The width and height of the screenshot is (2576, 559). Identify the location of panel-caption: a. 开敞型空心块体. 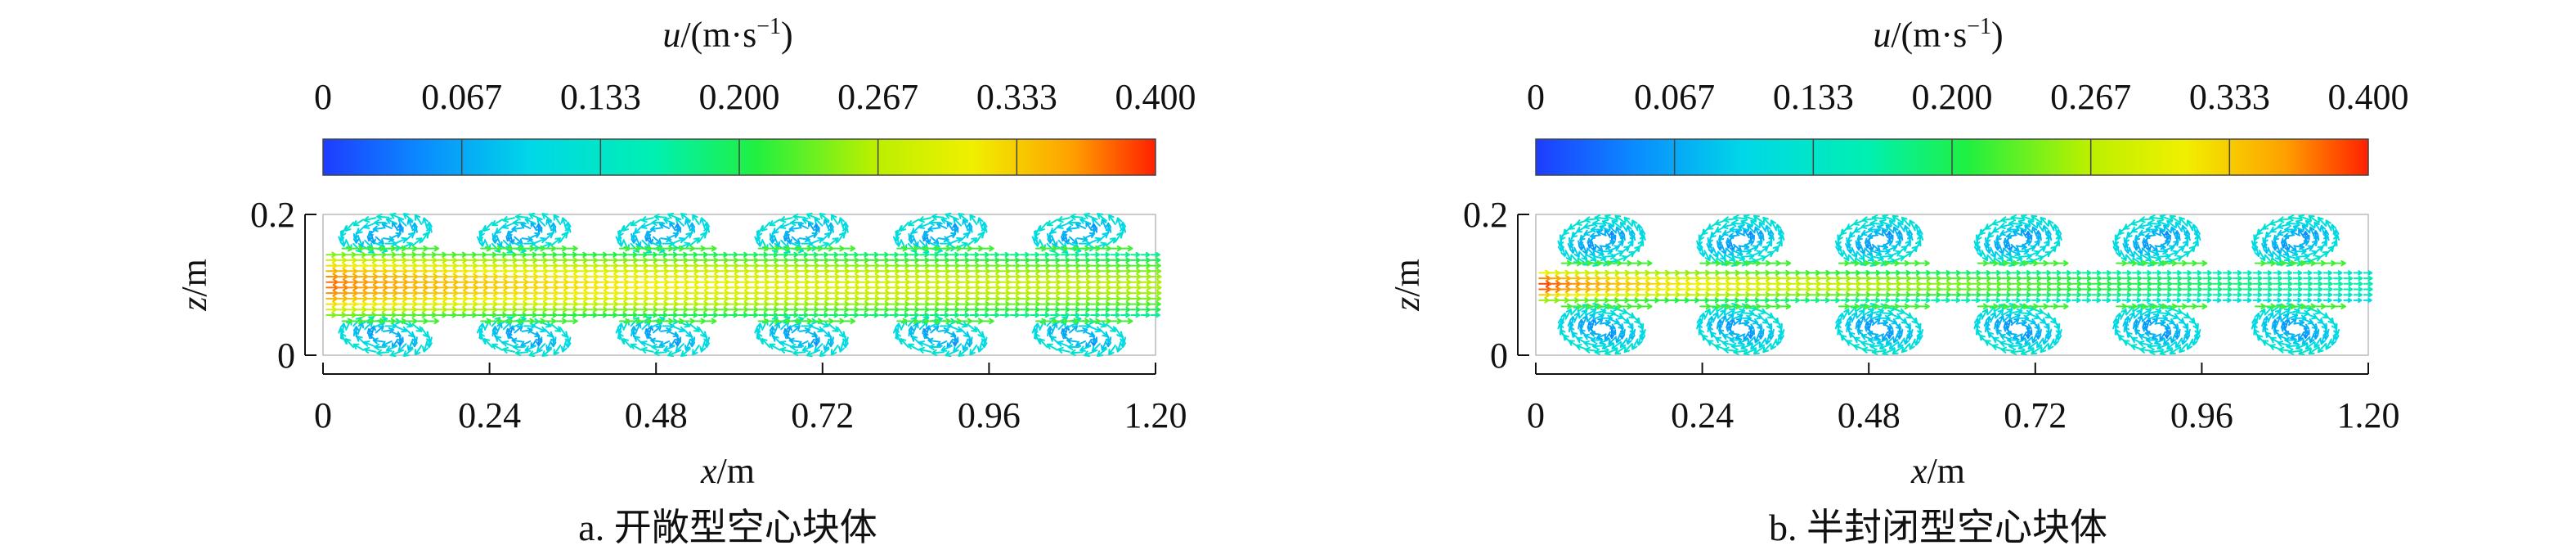
(727, 527).